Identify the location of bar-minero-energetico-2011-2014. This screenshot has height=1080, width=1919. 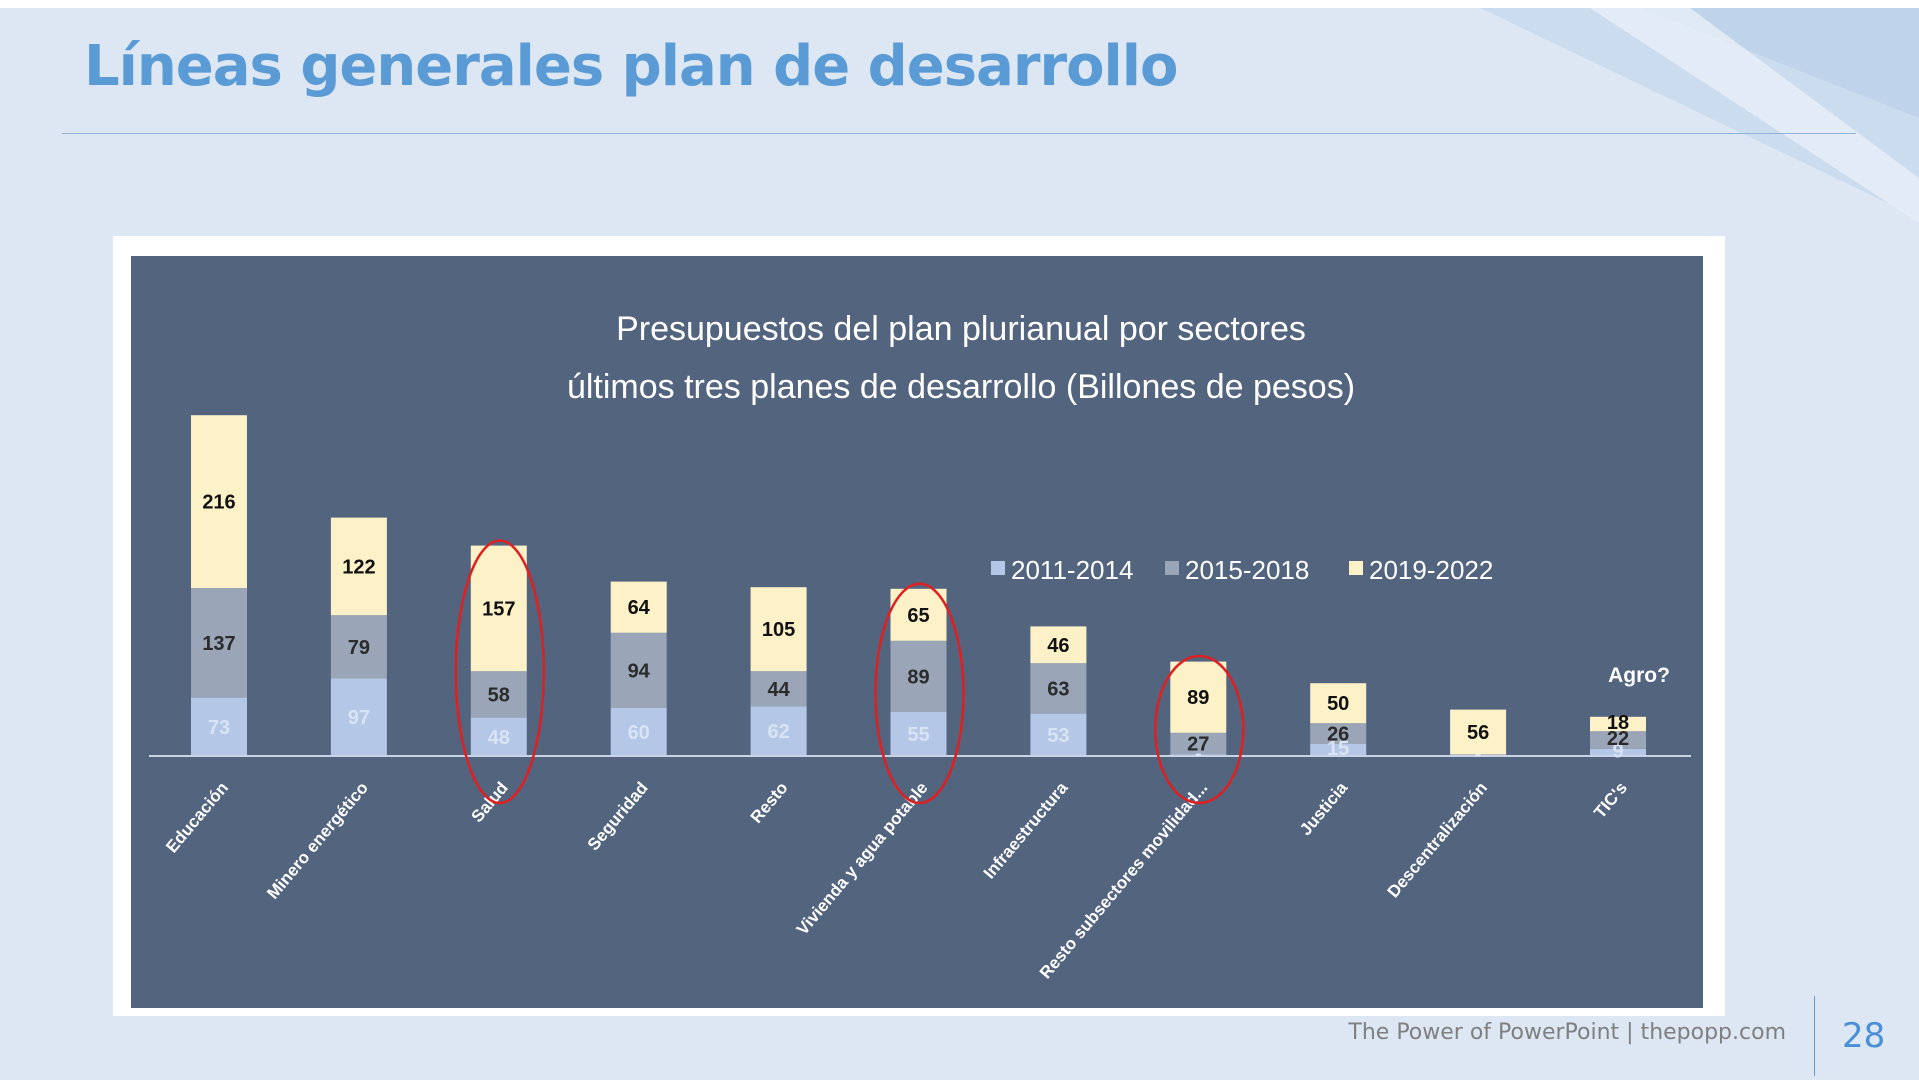
(358, 717).